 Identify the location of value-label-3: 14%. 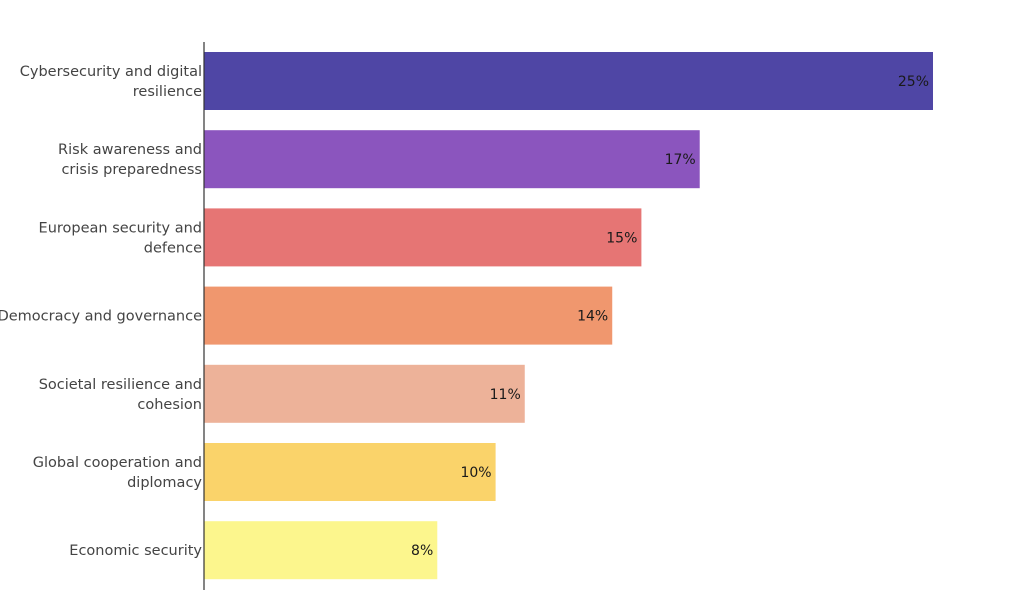
(592, 317).